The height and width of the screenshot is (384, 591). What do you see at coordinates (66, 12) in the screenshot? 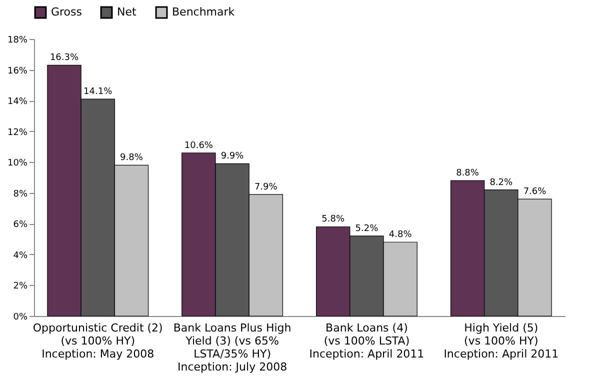
I see `legend-label: Gross` at bounding box center [66, 12].